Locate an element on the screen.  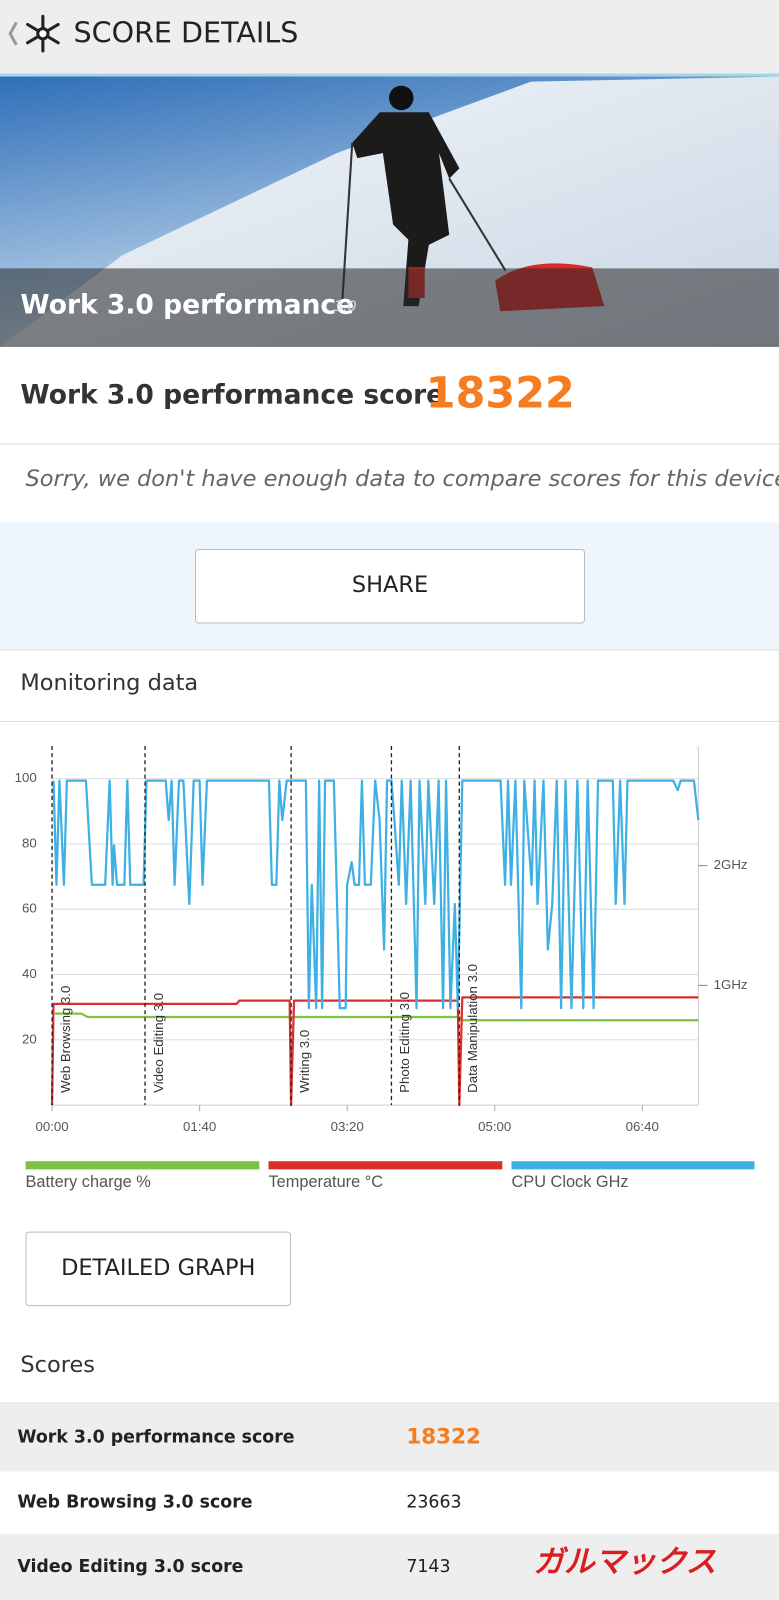
section-label: Data Manipulation 3.0 is located at coordinates (472, 1028).